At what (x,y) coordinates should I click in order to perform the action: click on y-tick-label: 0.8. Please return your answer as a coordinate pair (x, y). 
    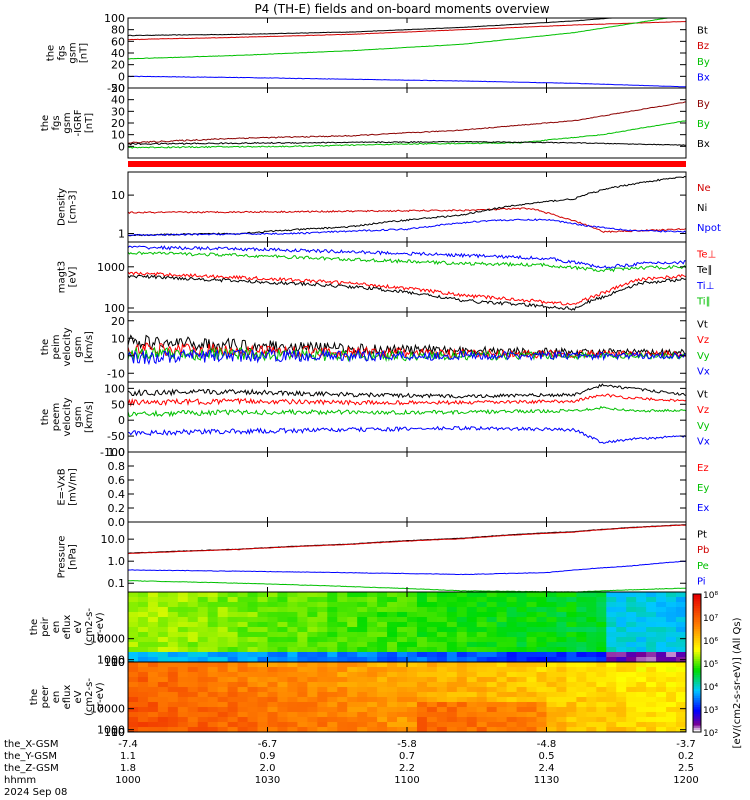
    Looking at the image, I should click on (117, 466).